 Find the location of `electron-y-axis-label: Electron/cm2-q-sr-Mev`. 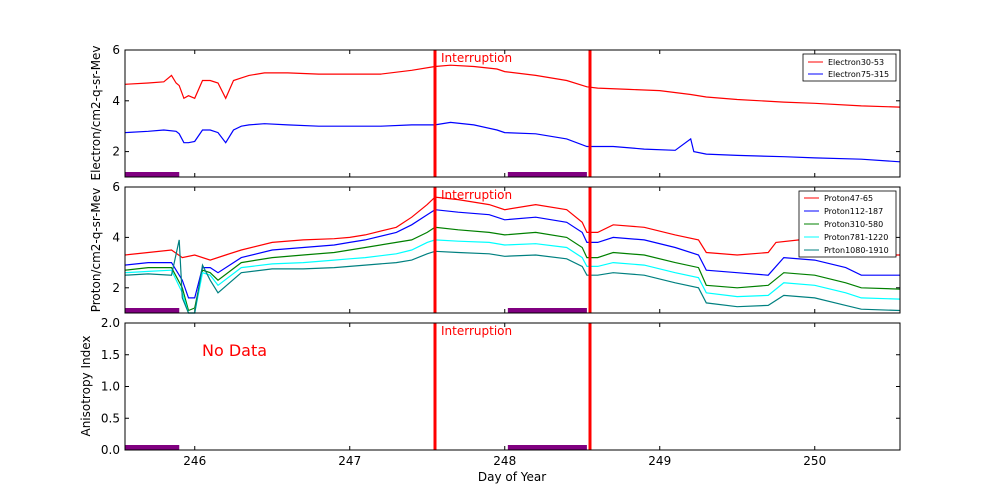

electron-y-axis-label: Electron/cm2-q-sr-Mev is located at coordinates (96, 112).